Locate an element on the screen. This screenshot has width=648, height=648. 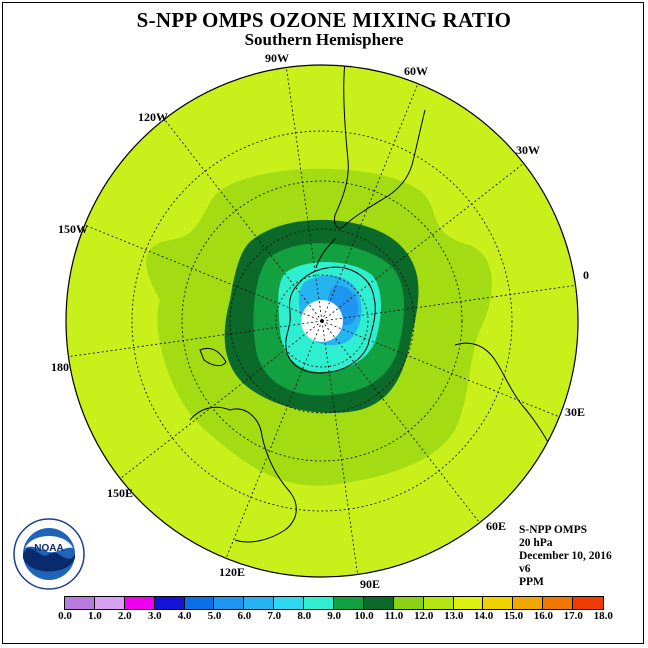
colorbar-tick-label: 15.0 is located at coordinates (513, 616).